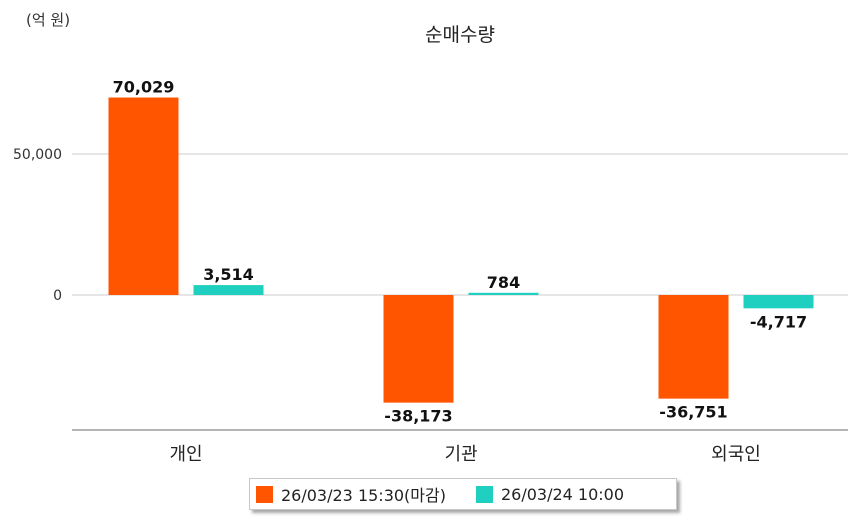 This screenshot has height=520, width=858. What do you see at coordinates (144, 87) in the screenshot?
I see `data-label: 70,029` at bounding box center [144, 87].